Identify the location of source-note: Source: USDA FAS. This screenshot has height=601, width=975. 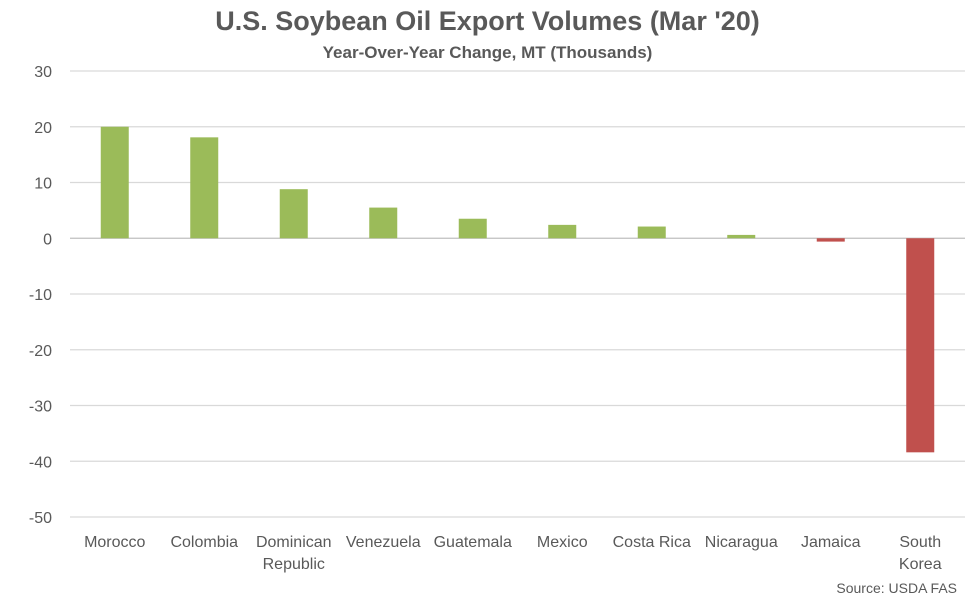
(896, 588).